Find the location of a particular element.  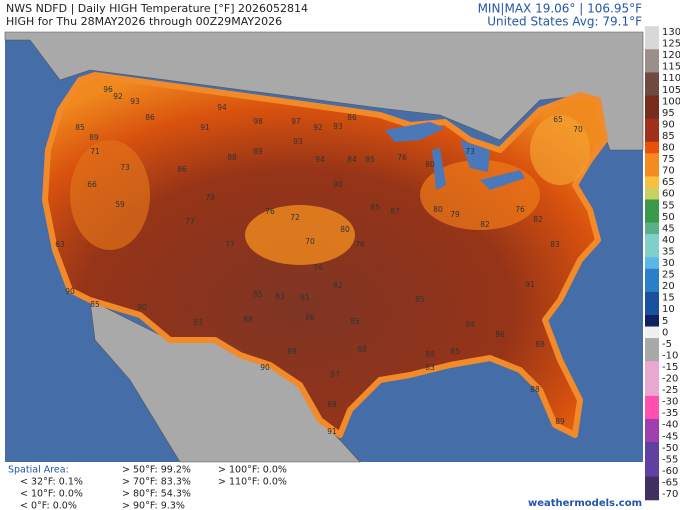

colorbar-tick-label: -60 is located at coordinates (670, 471).